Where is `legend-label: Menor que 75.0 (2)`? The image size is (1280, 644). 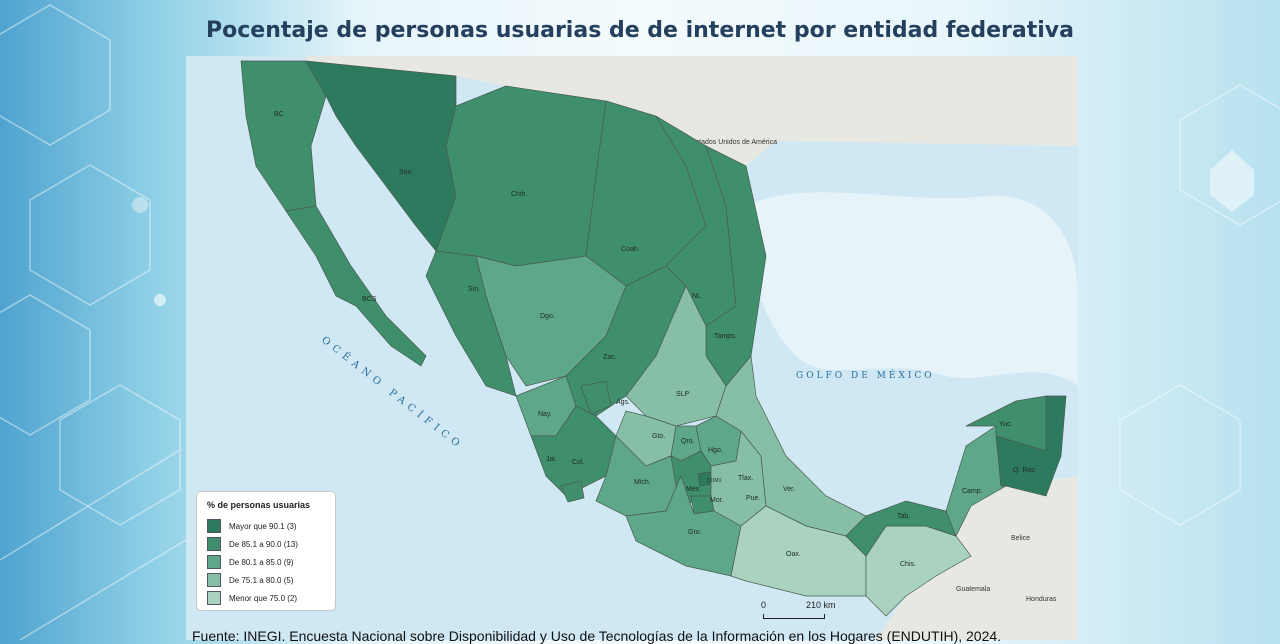
legend-label: Menor que 75.0 (2) is located at coordinates (263, 598).